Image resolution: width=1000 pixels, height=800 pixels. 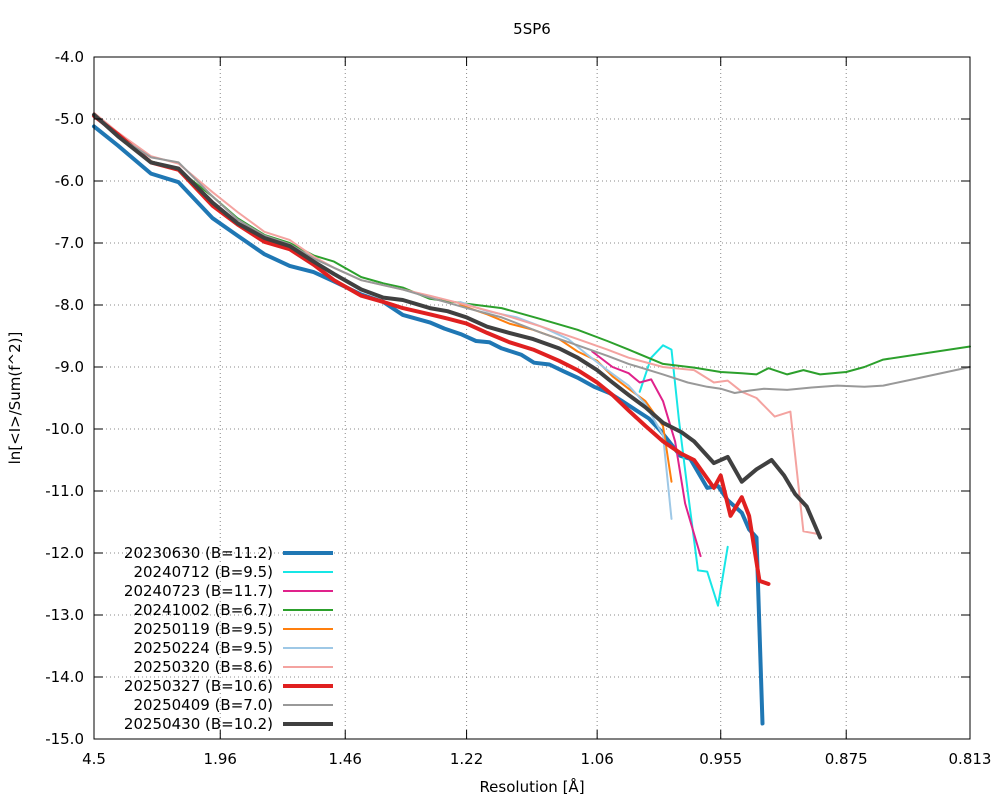 I want to click on x-tick-label: 0.955, so click(x=720, y=759).